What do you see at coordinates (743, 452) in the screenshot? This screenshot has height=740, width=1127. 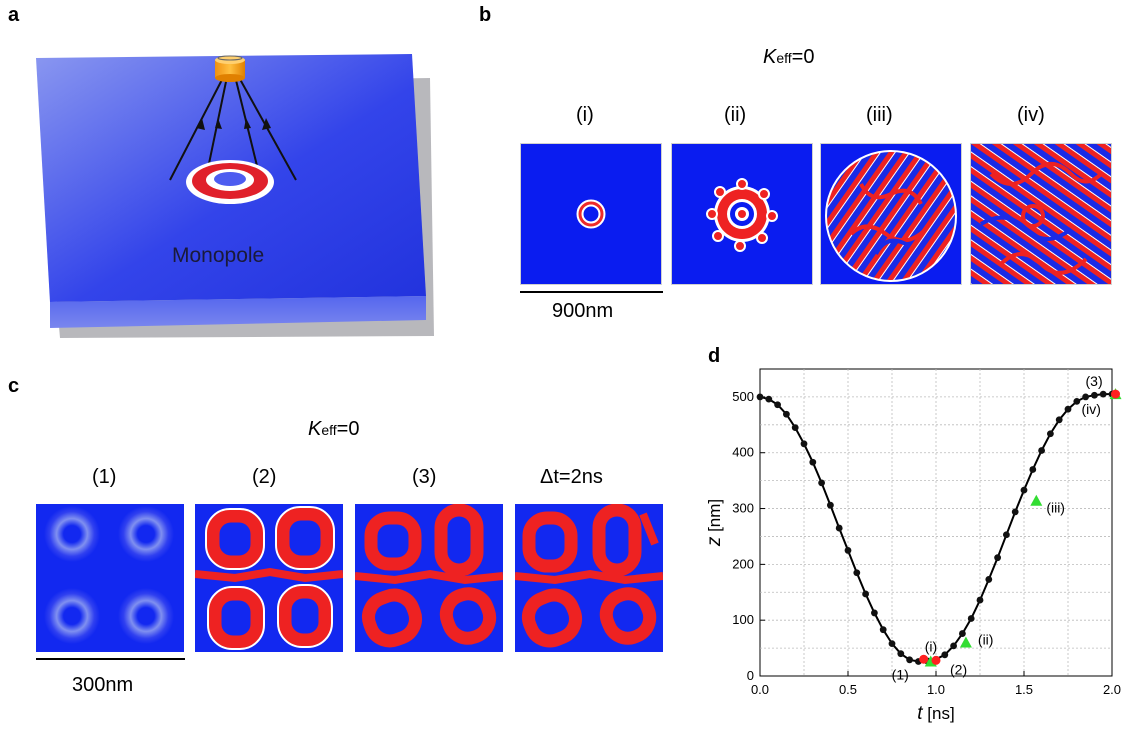 I see `y-tick-label: 400` at bounding box center [743, 452].